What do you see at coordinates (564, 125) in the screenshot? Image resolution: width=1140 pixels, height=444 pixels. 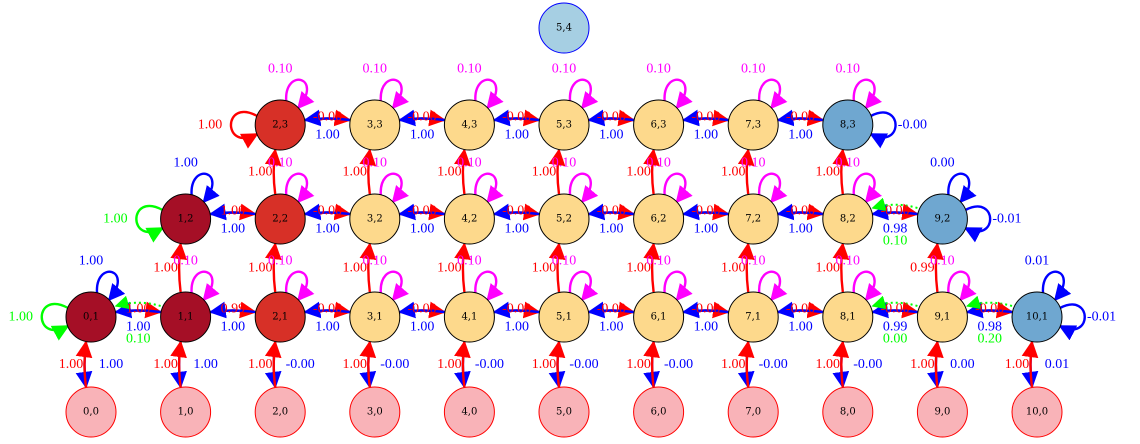 I see `node-5-3: 5,3` at bounding box center [564, 125].